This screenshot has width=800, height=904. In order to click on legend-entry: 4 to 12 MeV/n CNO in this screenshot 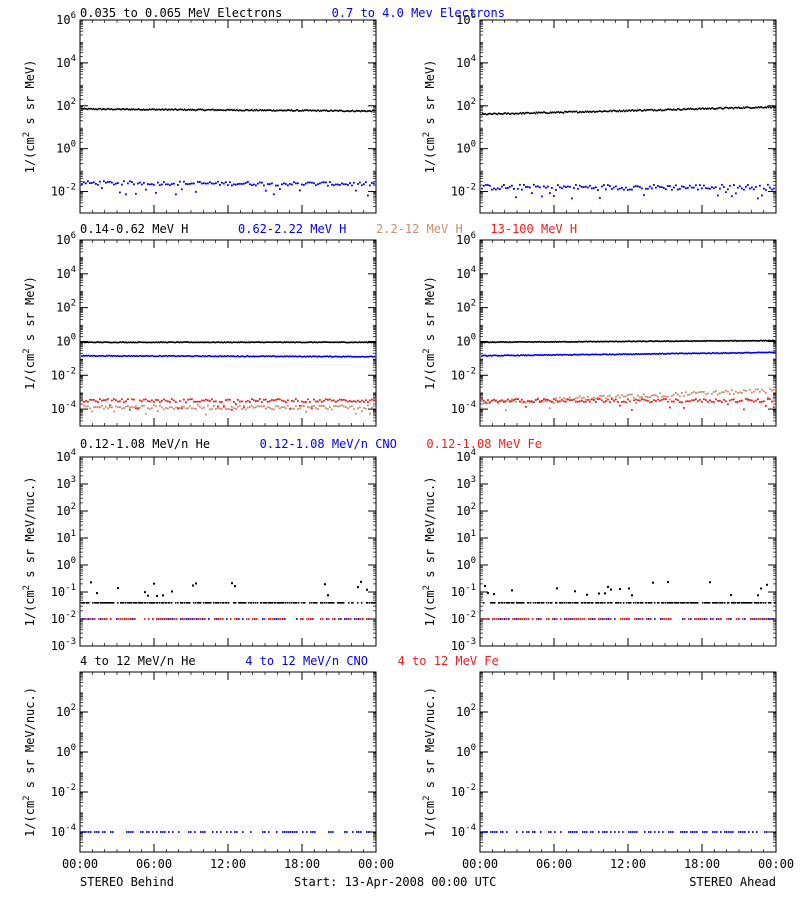, I will do `click(306, 661)`.